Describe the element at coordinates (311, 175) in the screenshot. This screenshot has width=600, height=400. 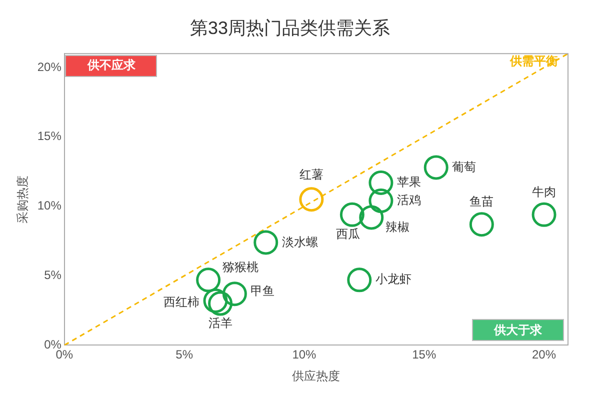
I see `annotation: 红薯` at that location.